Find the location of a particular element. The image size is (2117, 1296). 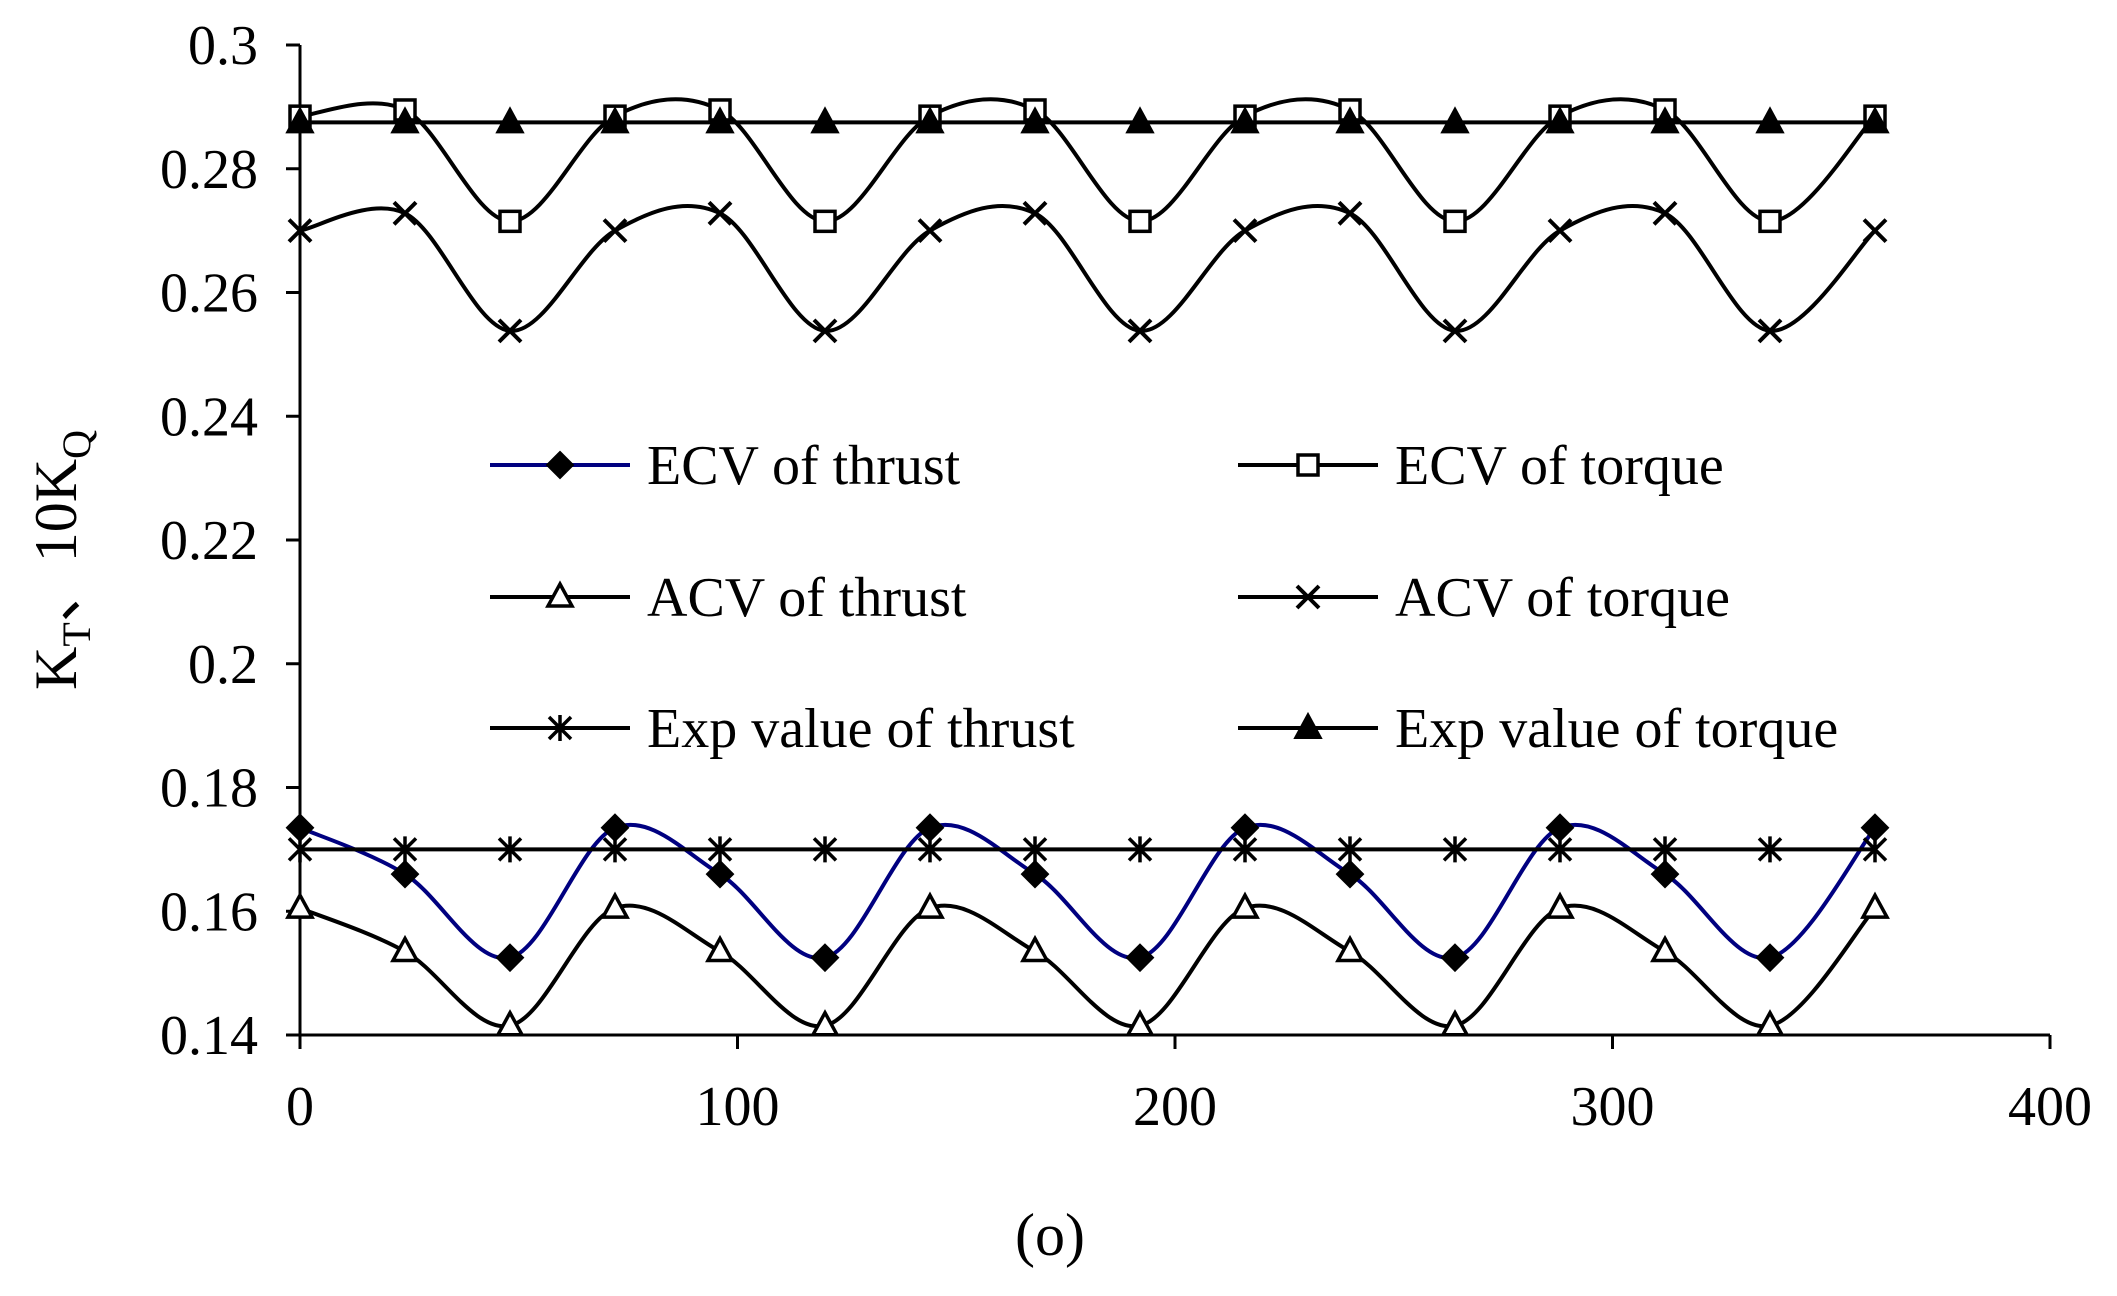

x-tick-label: 200 is located at coordinates (1175, 1107).